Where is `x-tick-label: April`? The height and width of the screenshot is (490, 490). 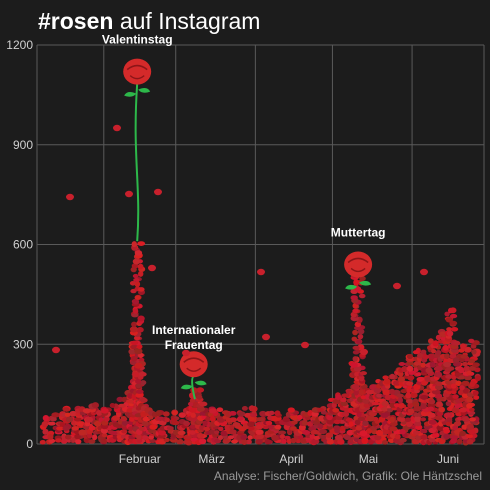
x-tick-label: April is located at coordinates (291, 459).